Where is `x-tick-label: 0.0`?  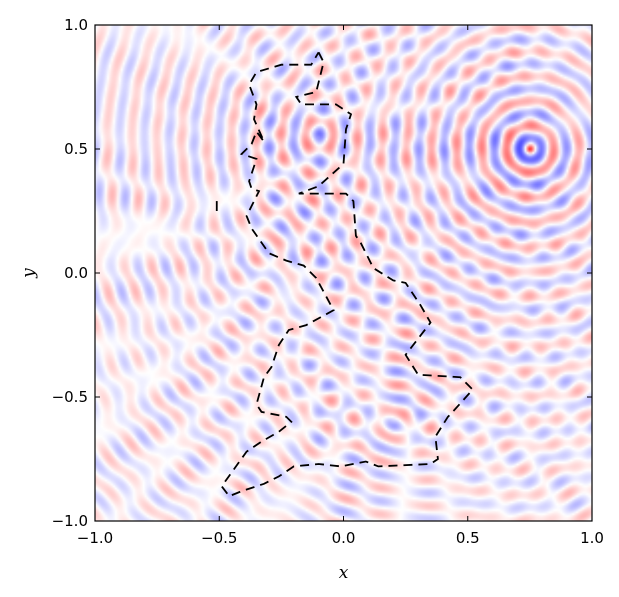 x-tick-label: 0.0 is located at coordinates (344, 538).